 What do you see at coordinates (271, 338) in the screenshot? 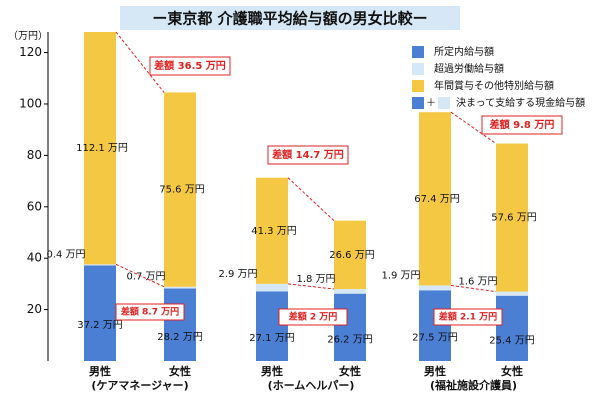
I see `value-label: 27.1 万円` at bounding box center [271, 338].